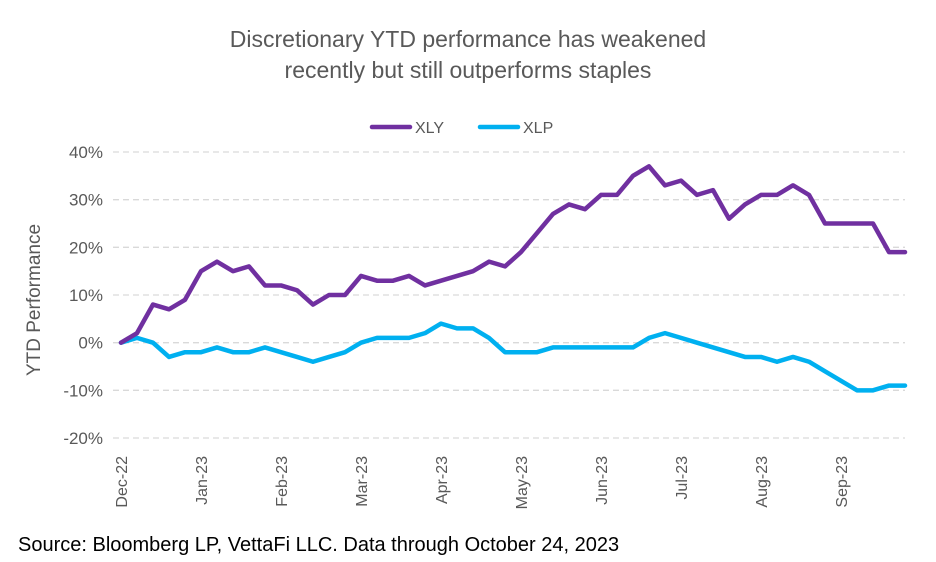  What do you see at coordinates (522, 482) in the screenshot?
I see `x-tick-label: May-23` at bounding box center [522, 482].